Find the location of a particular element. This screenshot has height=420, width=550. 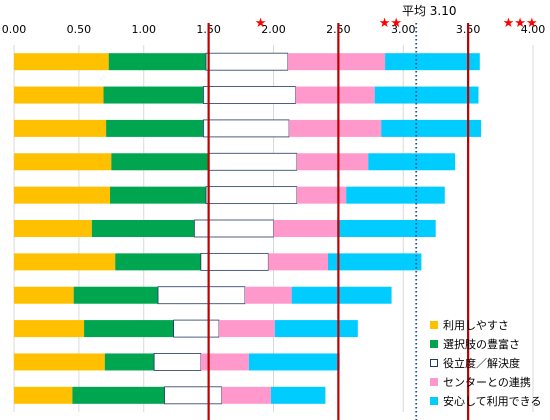

star-marker: ★★ is located at coordinates (390, 23).